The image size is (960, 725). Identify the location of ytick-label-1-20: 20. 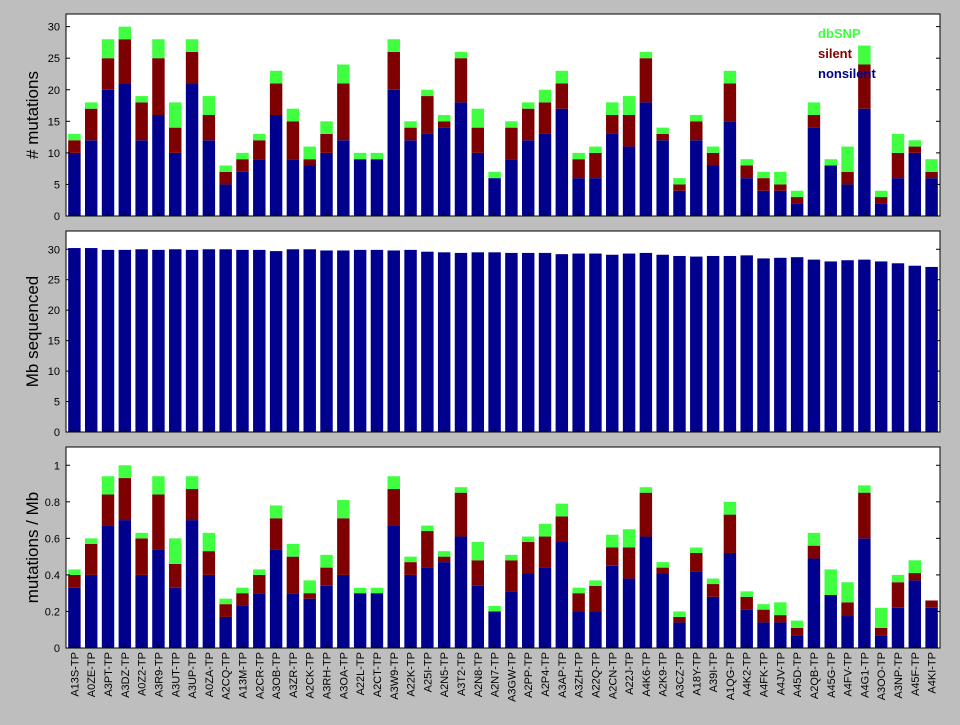
(54, 91).